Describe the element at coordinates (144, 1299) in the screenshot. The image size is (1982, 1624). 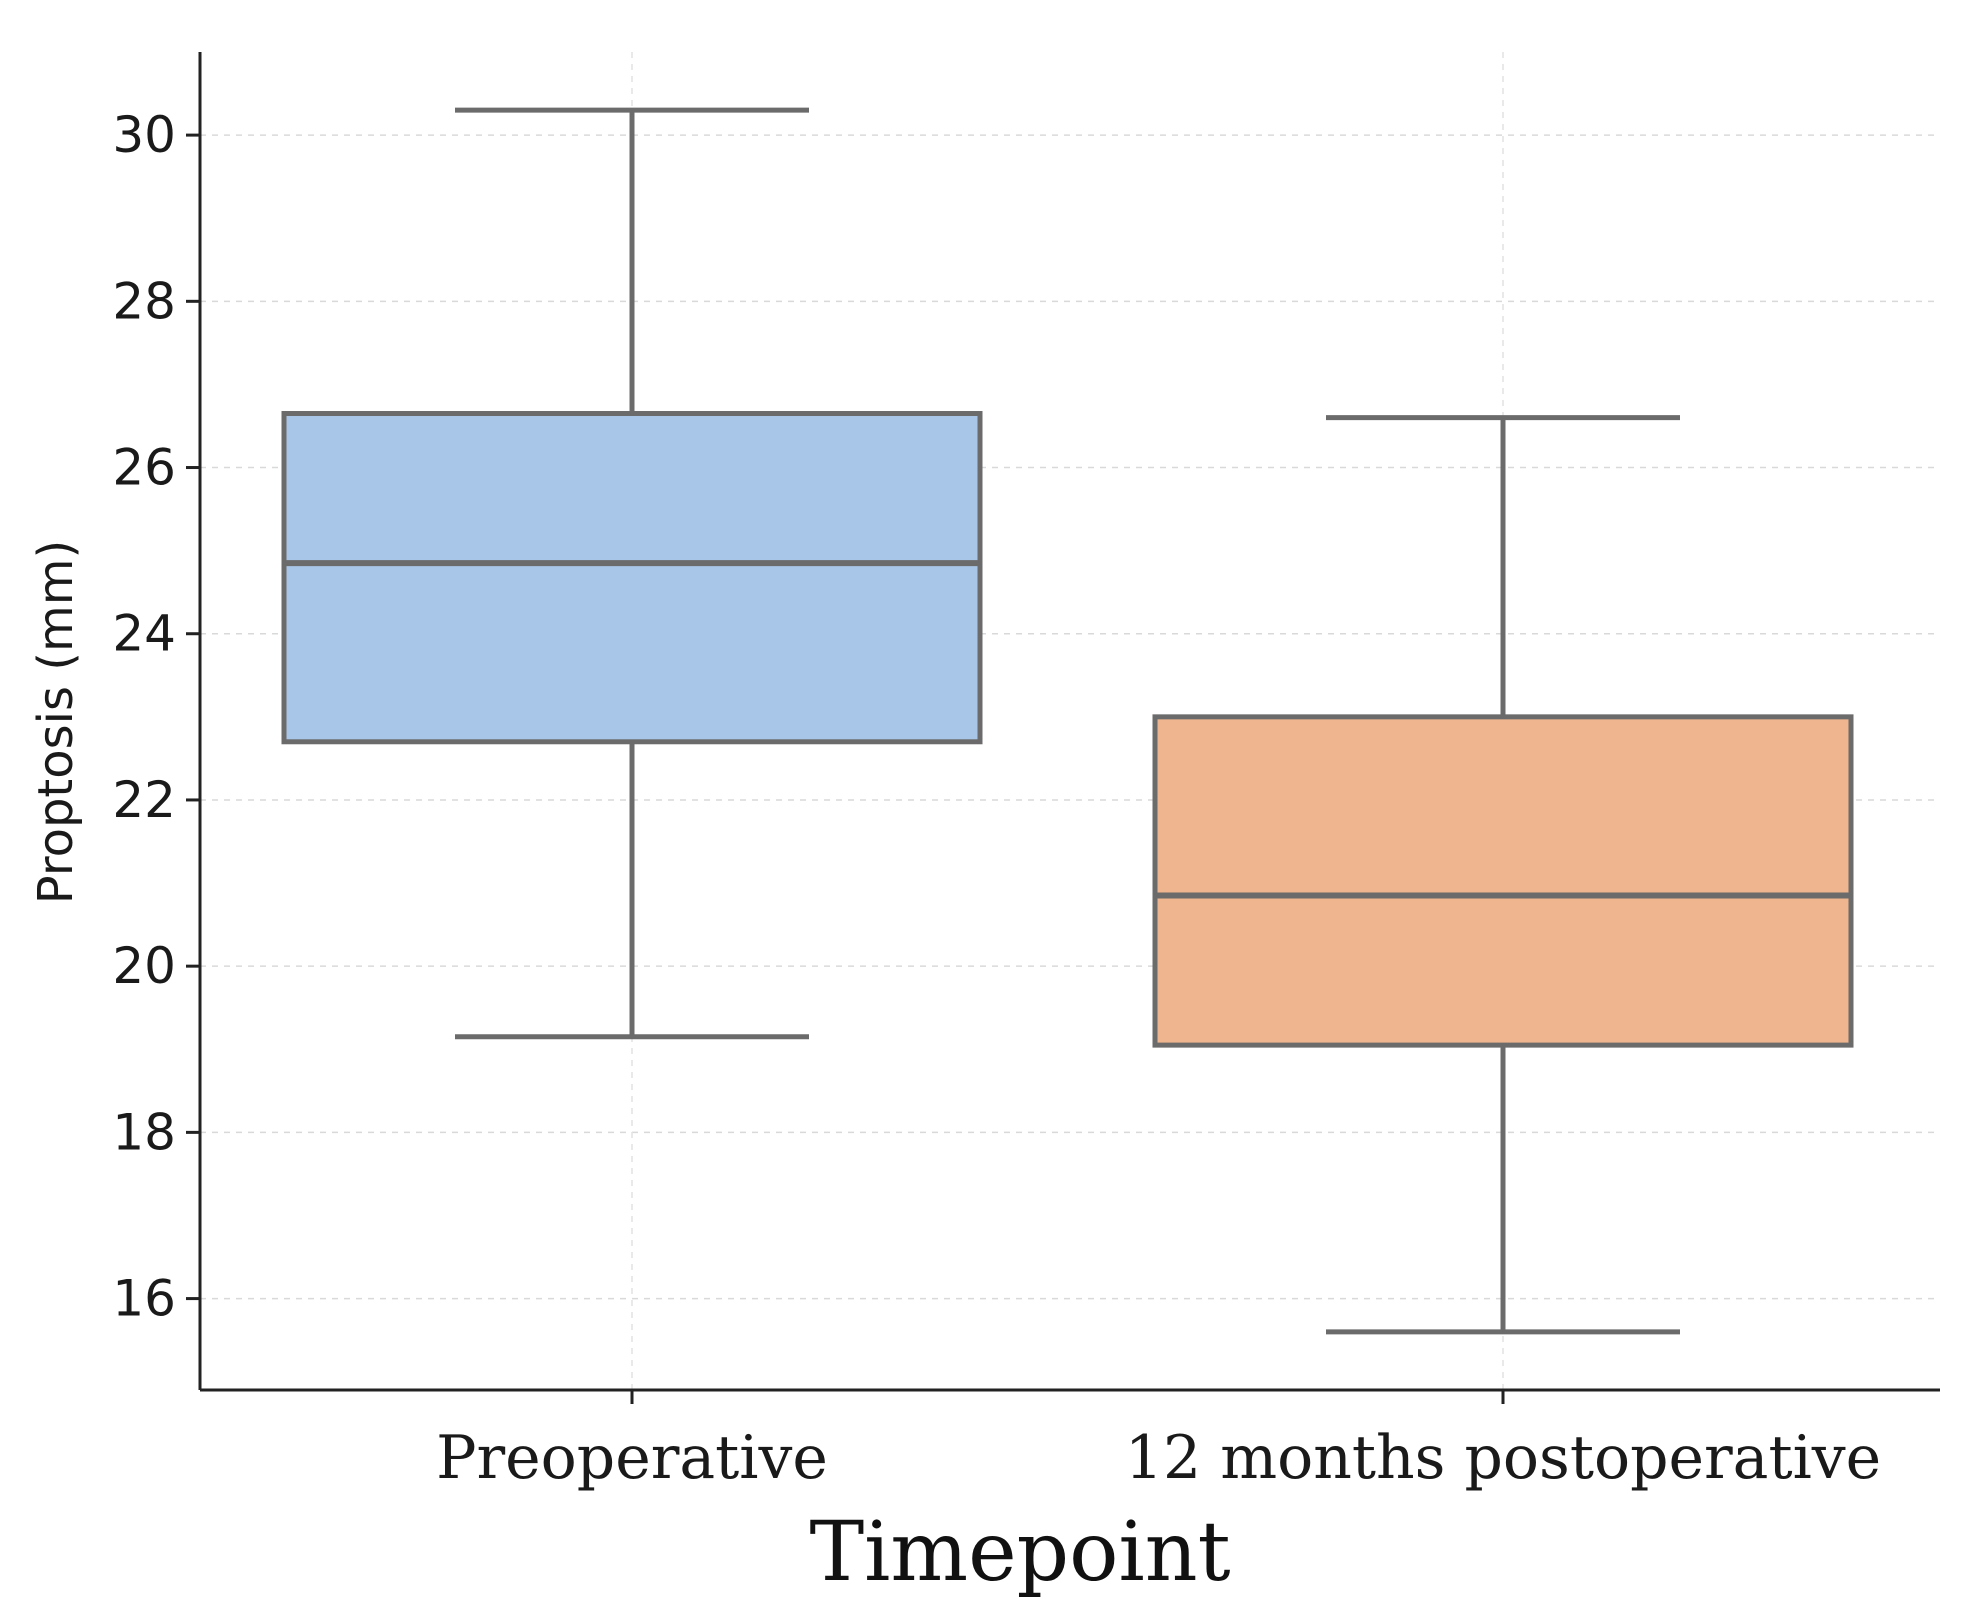
I see `y-tick-label: 16` at that location.